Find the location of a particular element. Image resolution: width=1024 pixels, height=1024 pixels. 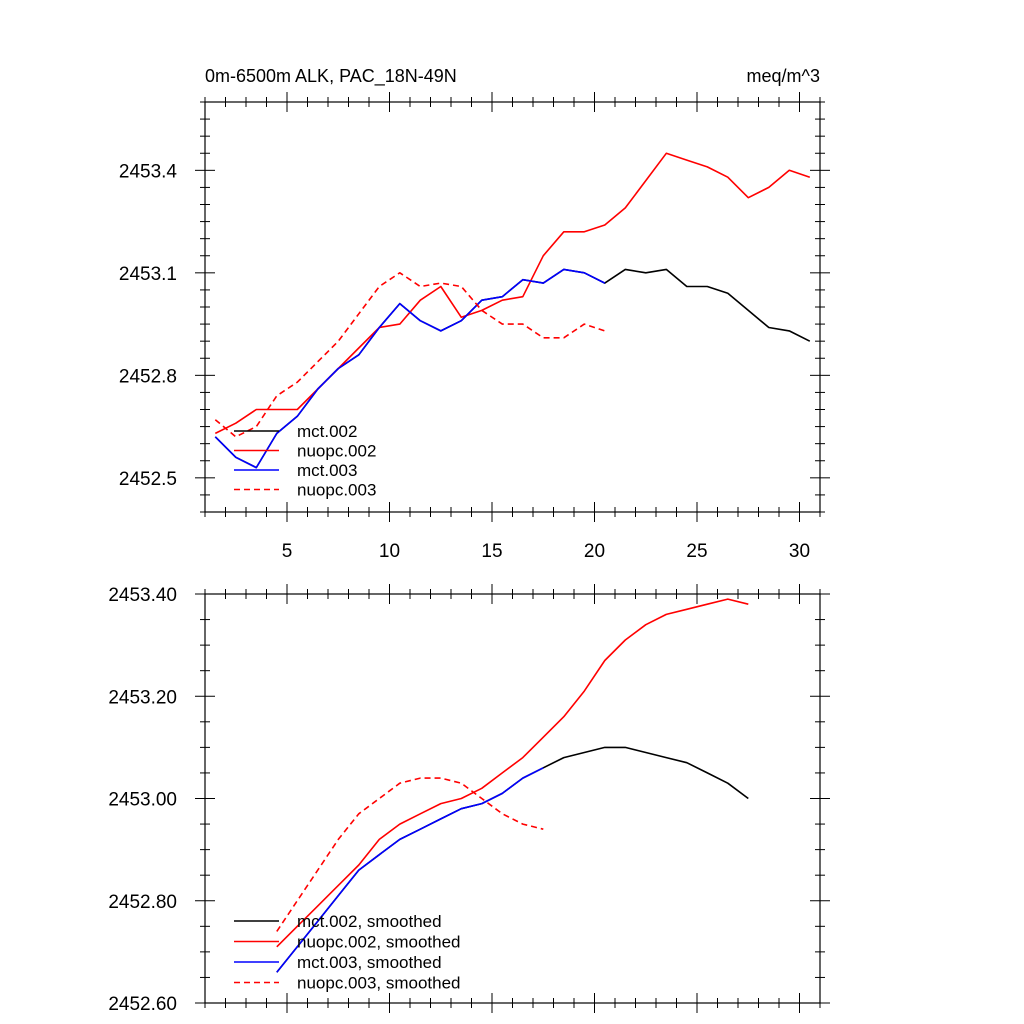

chart-1-x-tick-label: 5 is located at coordinates (287, 551).